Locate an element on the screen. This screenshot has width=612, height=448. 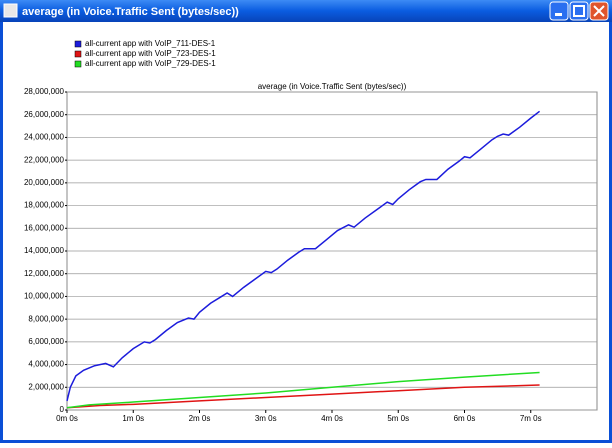
legend-label: all-current app with VoIP_729-DES-1 is located at coordinates (150, 63).